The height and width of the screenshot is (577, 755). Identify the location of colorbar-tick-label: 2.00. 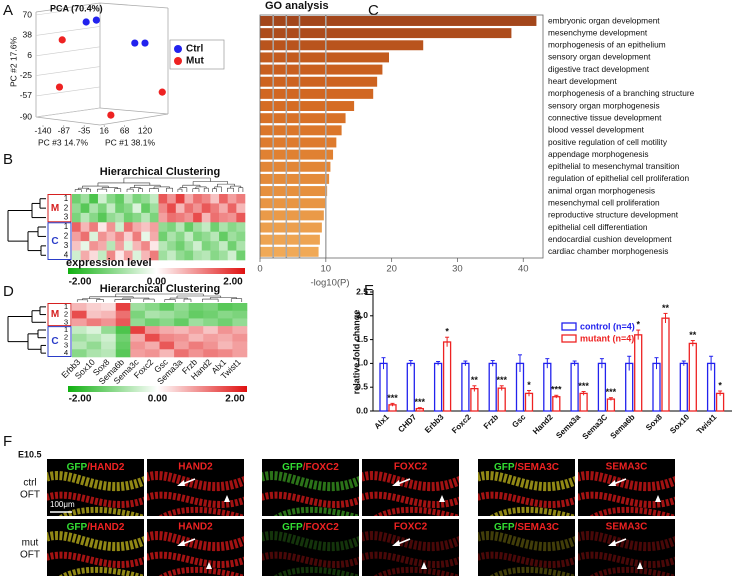
(235, 399).